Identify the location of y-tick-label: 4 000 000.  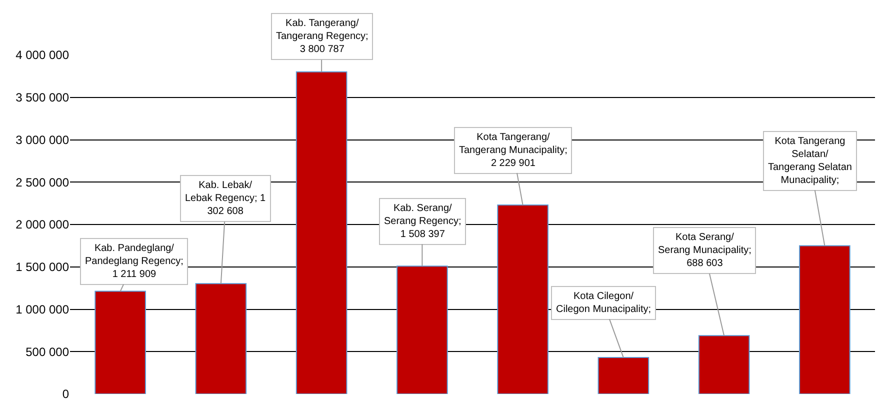
(43, 55).